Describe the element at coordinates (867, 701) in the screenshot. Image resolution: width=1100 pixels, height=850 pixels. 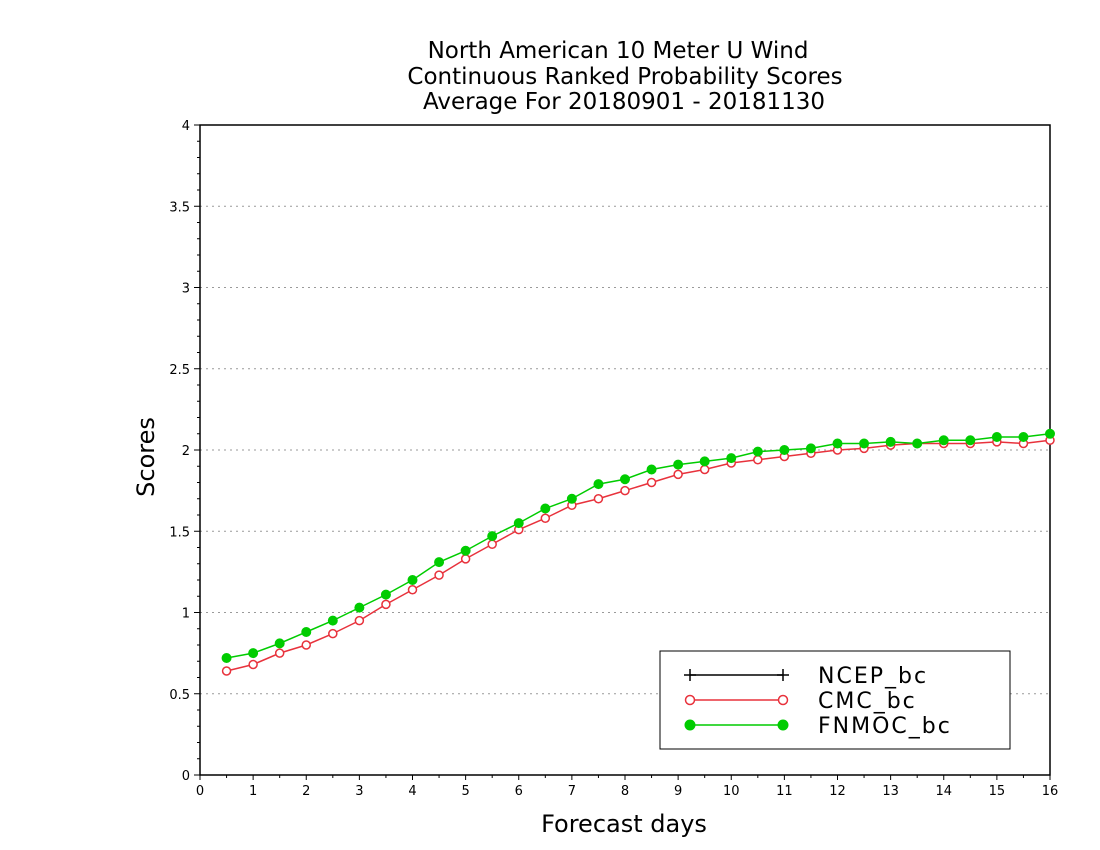
I see `legend-label-CMC_bc: CMC_bc` at that location.